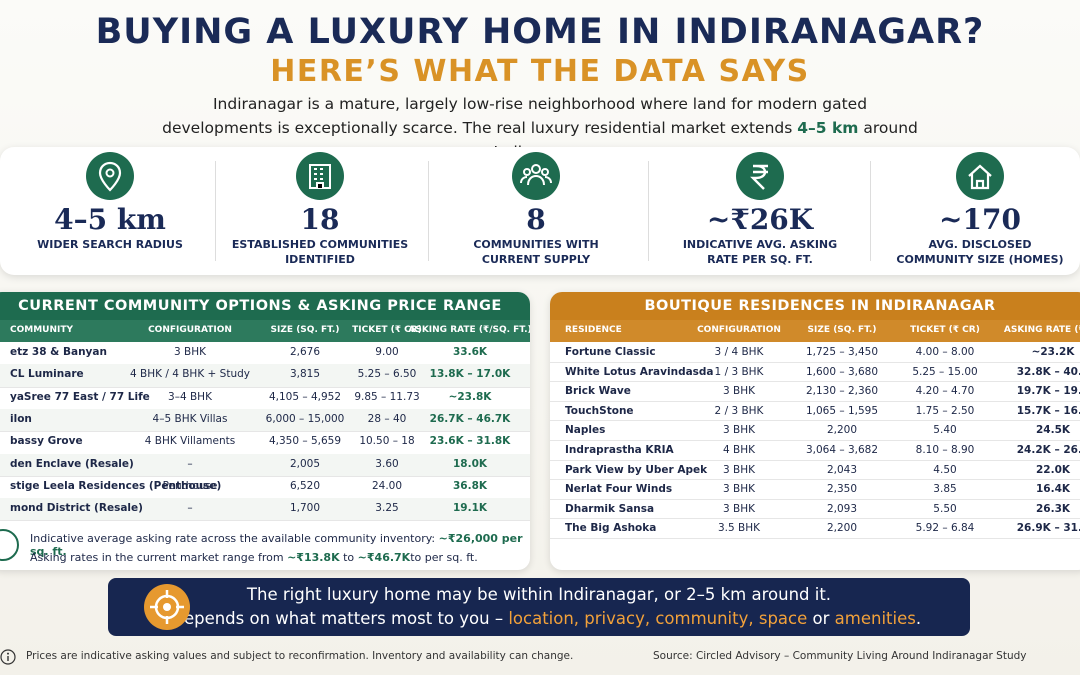  I want to click on table-cell: CL Luminare, so click(47, 374).